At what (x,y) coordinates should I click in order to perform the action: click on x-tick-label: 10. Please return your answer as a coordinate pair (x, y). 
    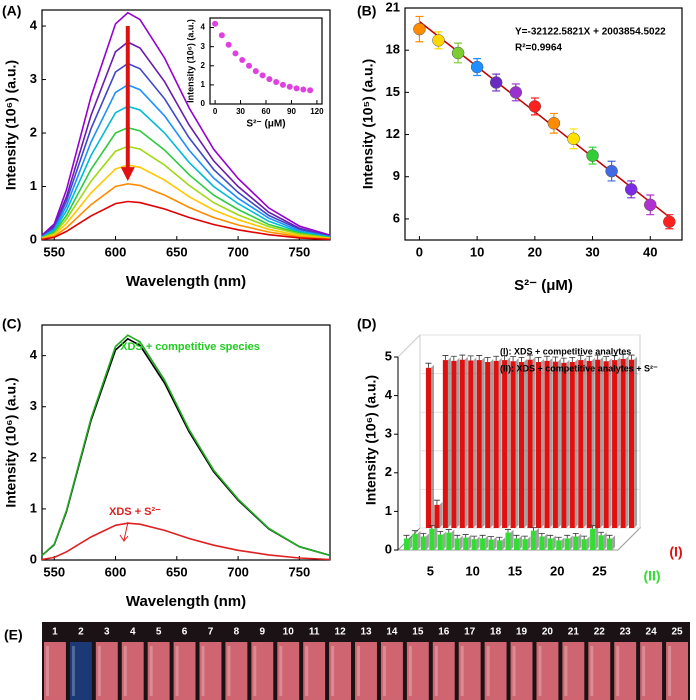
    Looking at the image, I should click on (477, 251).